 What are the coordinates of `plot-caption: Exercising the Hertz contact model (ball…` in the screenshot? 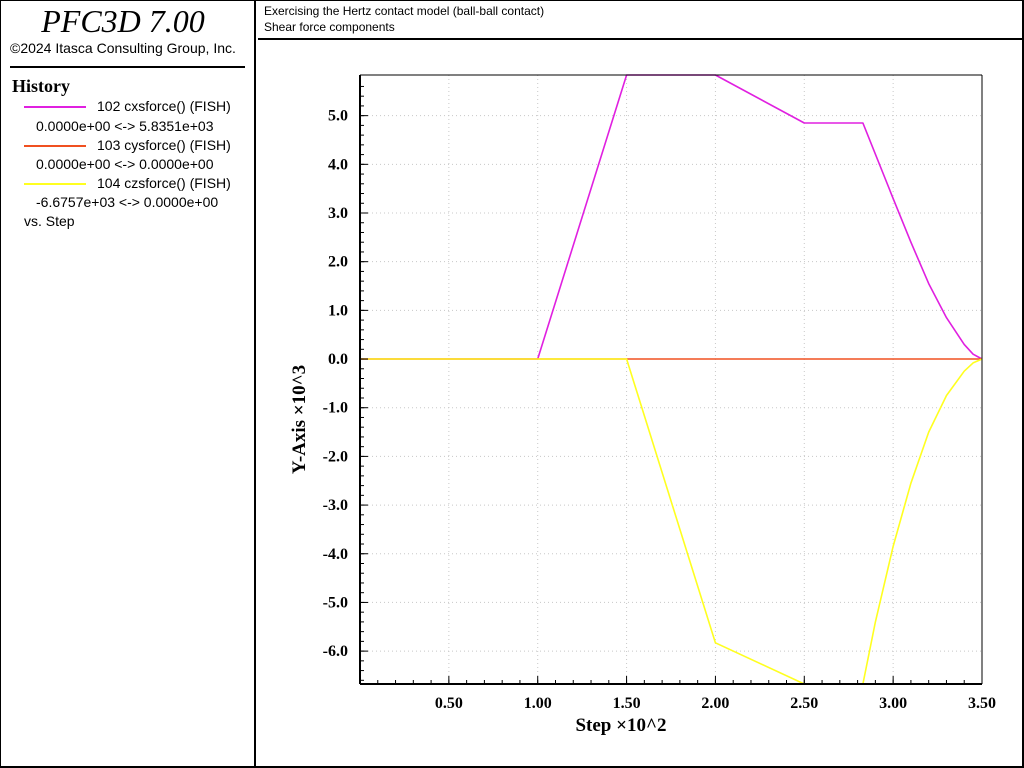 It's located at (640, 20).